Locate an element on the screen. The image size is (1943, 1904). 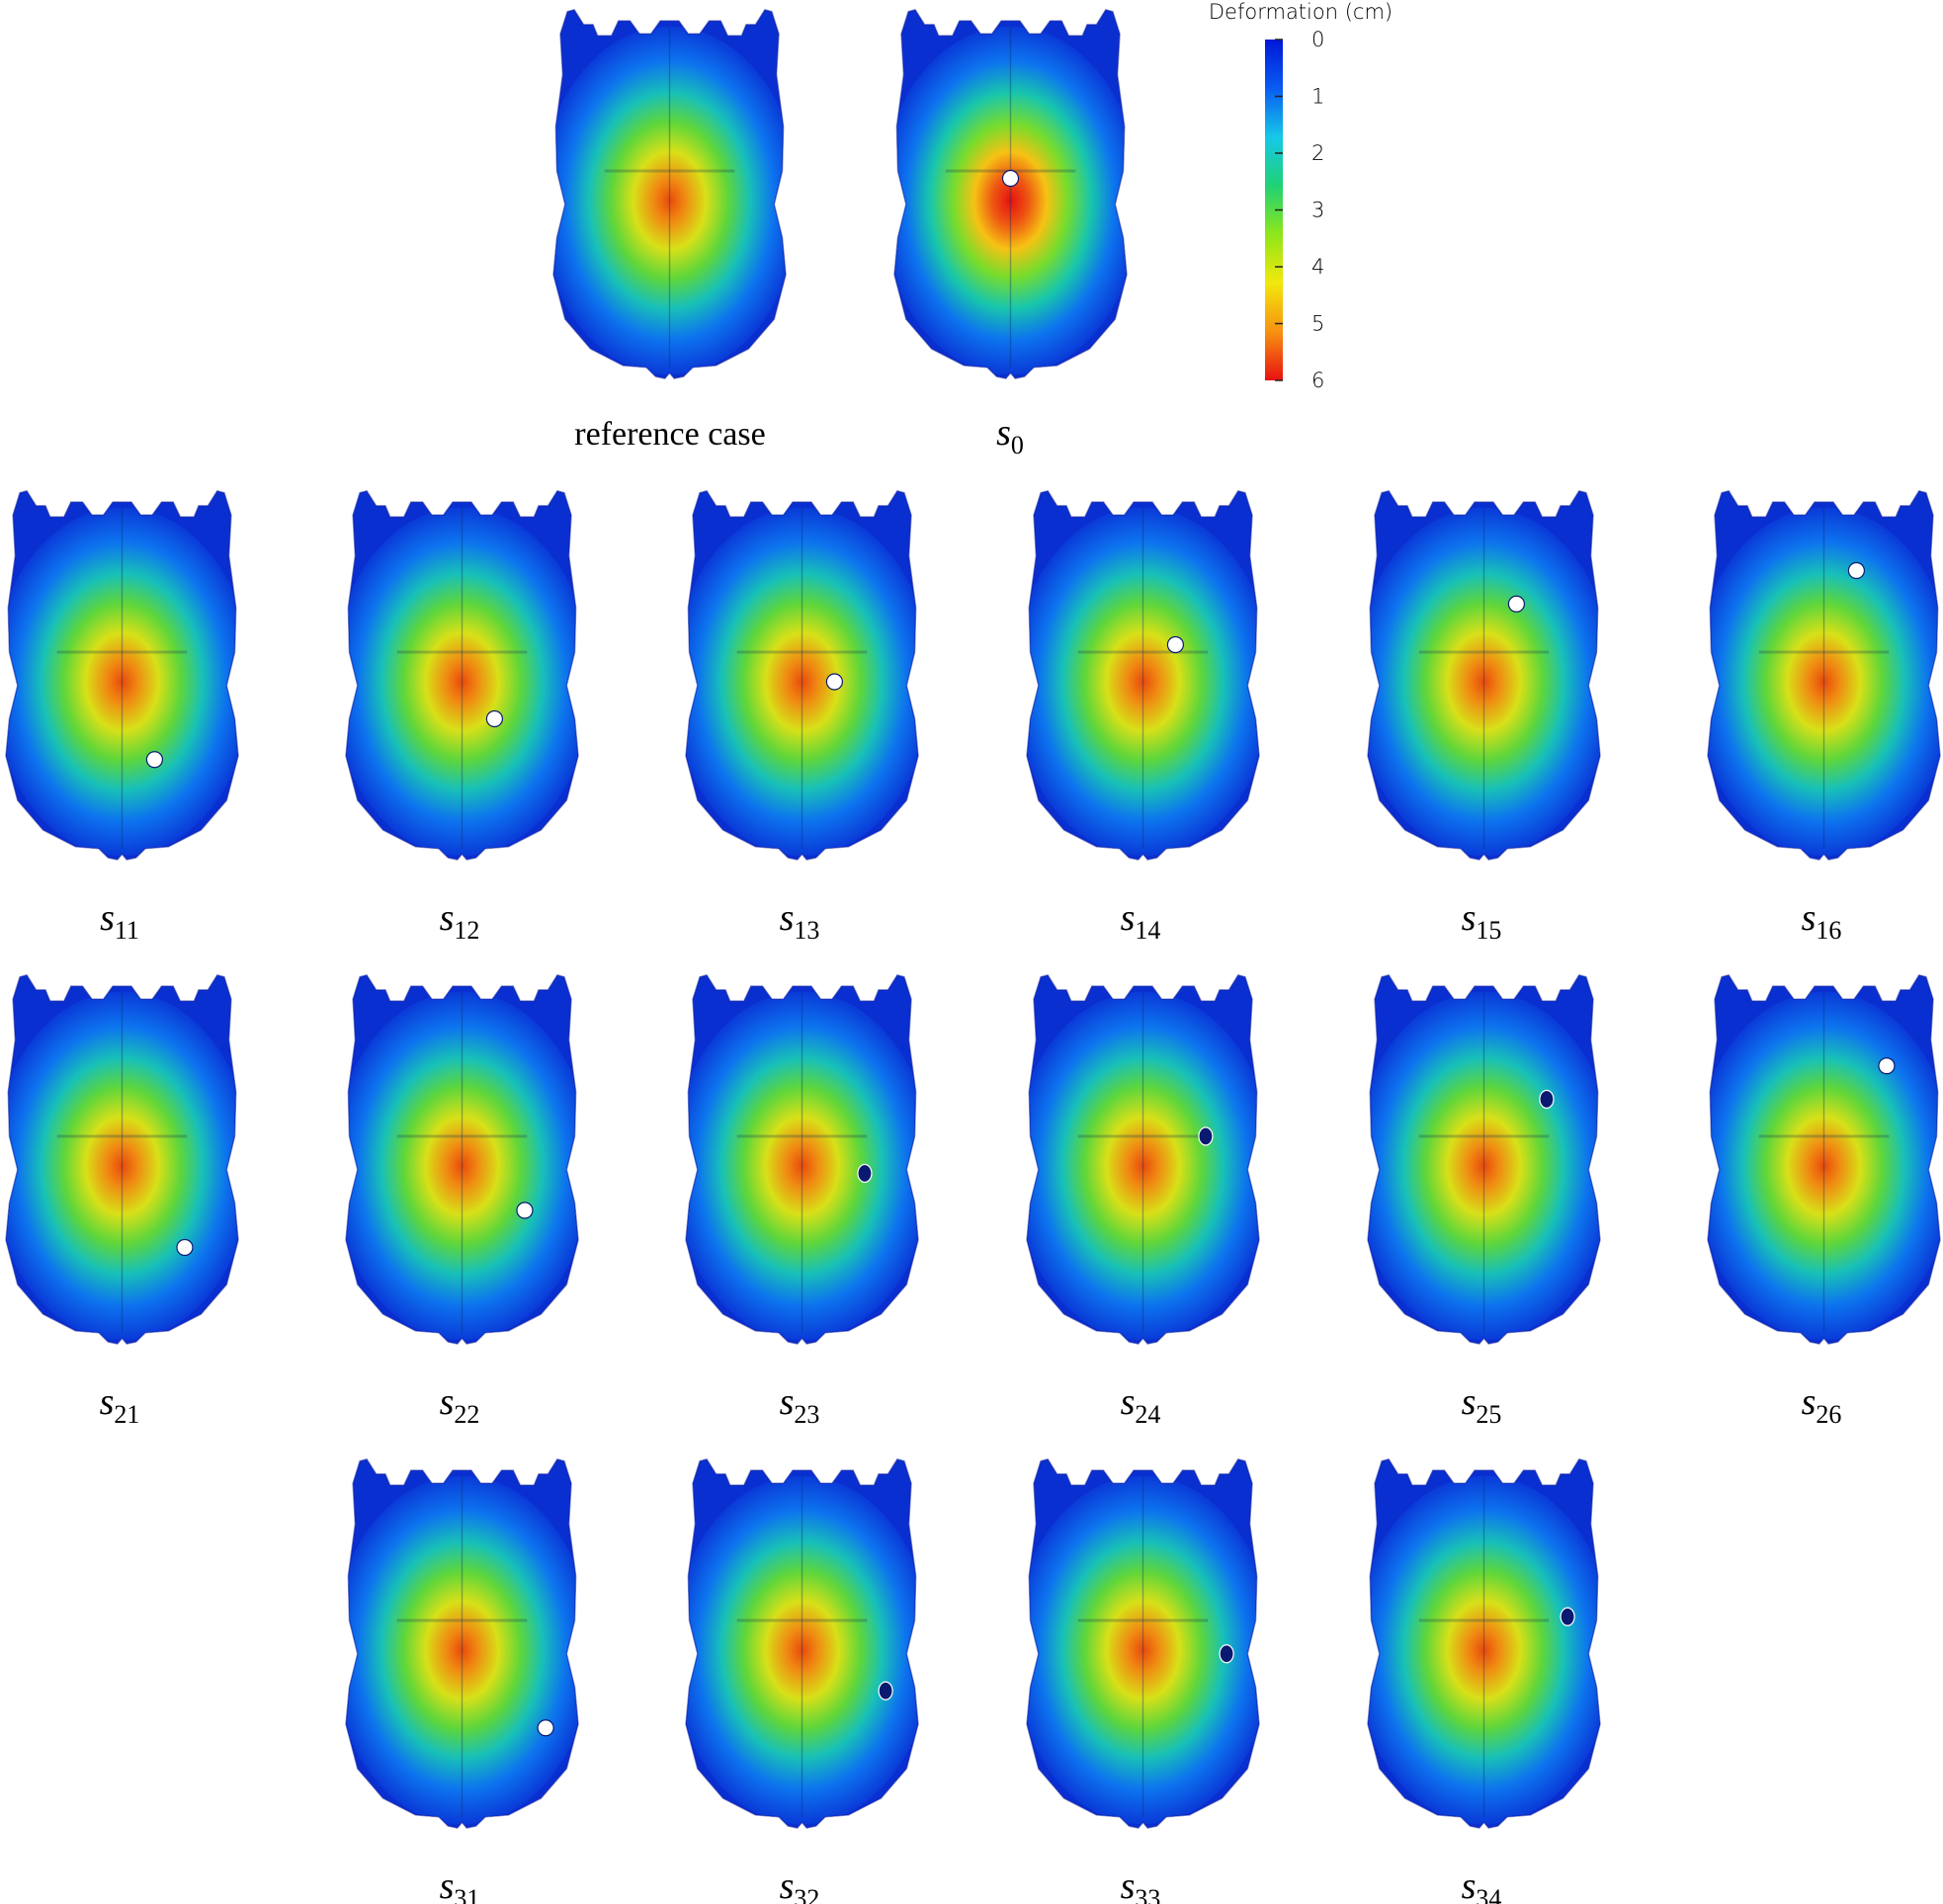
panel-label: s25 is located at coordinates (1482, 1405).